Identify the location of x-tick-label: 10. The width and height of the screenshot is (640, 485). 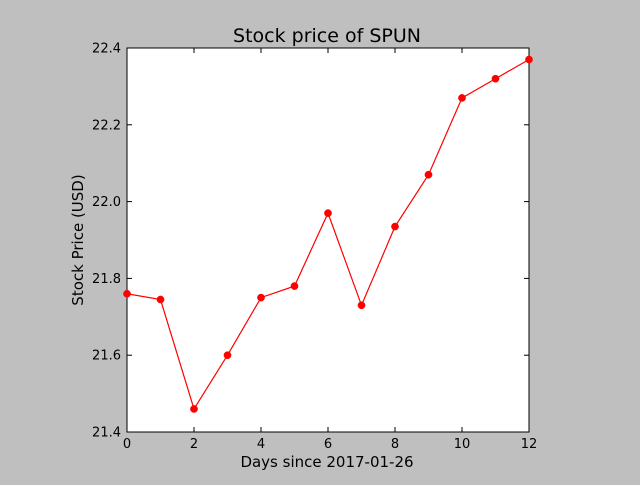
(462, 444).